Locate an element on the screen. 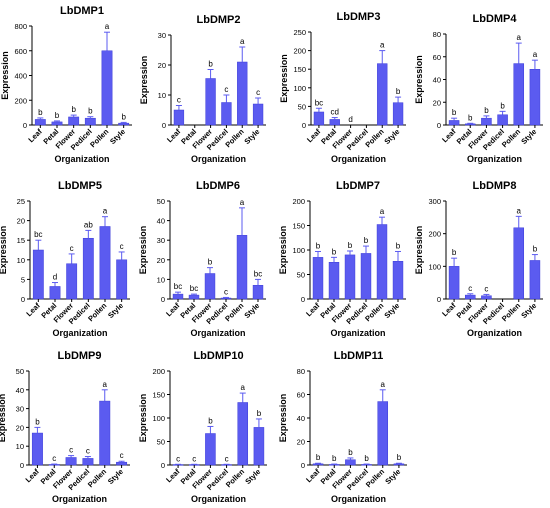 This screenshot has height=508, width=550. significance-label-flower: c is located at coordinates (71, 450).